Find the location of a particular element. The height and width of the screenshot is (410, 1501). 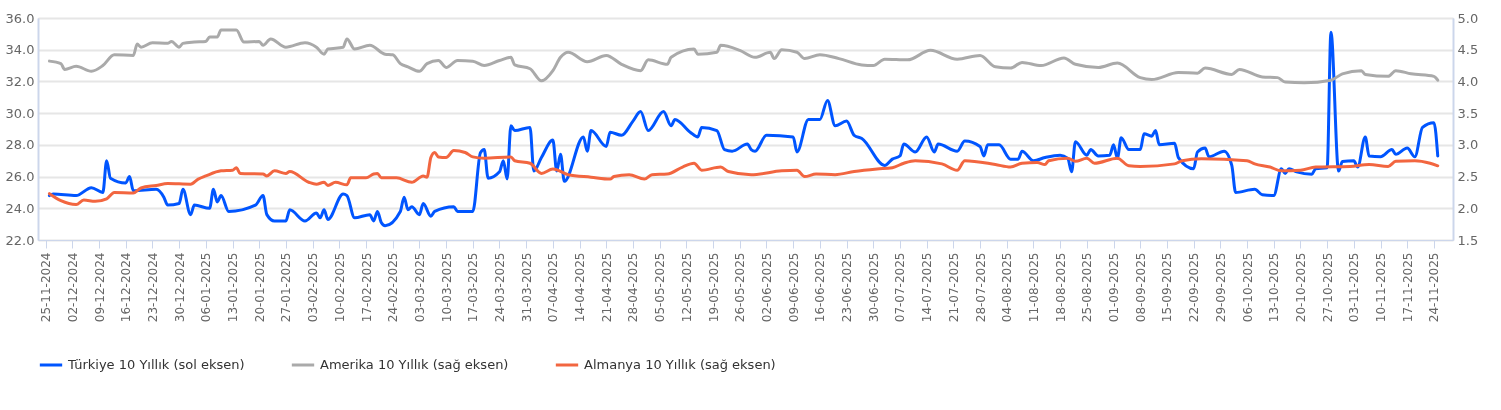

y-tick-label: 22.0 is located at coordinates (20, 240).